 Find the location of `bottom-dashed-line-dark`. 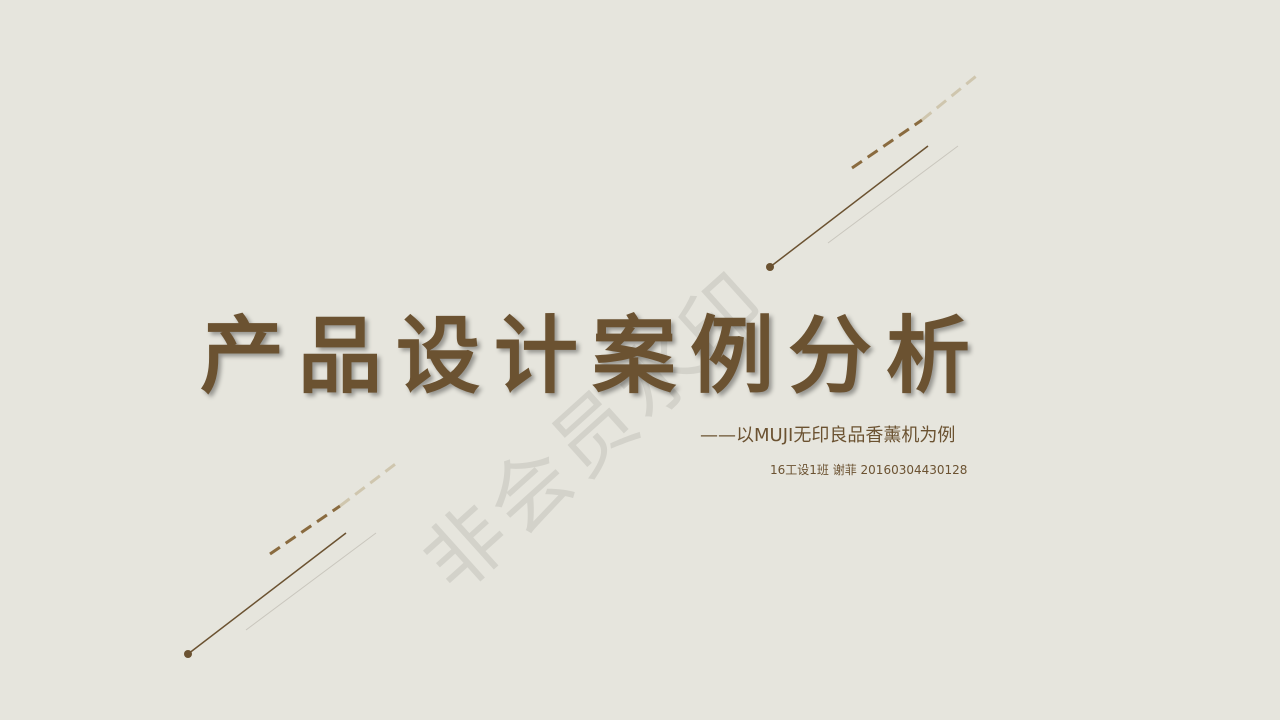

bottom-dashed-line-dark is located at coordinates (305, 530).